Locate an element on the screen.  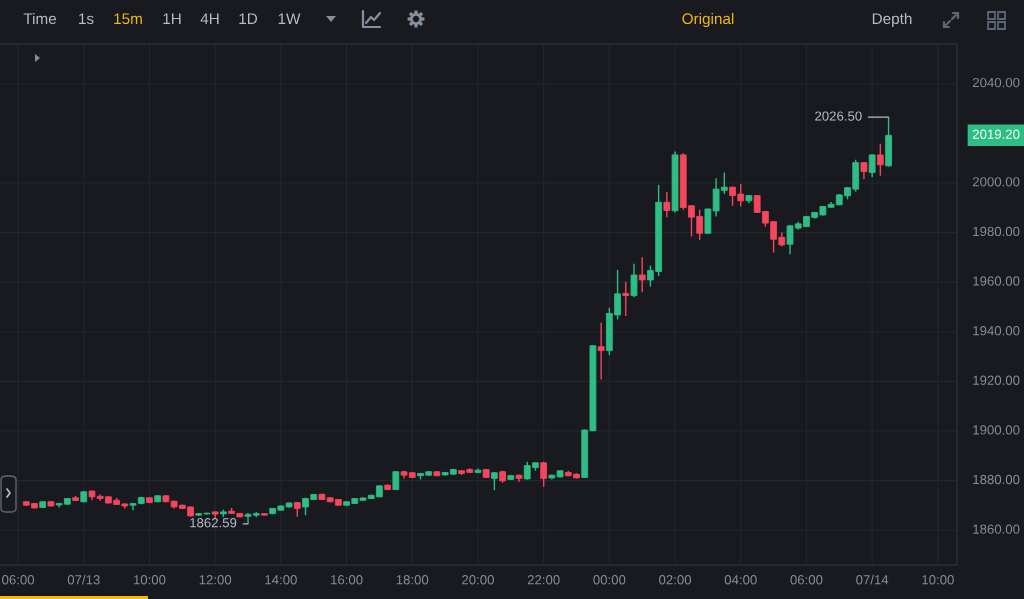
y-tick-label: 2019.20 is located at coordinates (996, 134).